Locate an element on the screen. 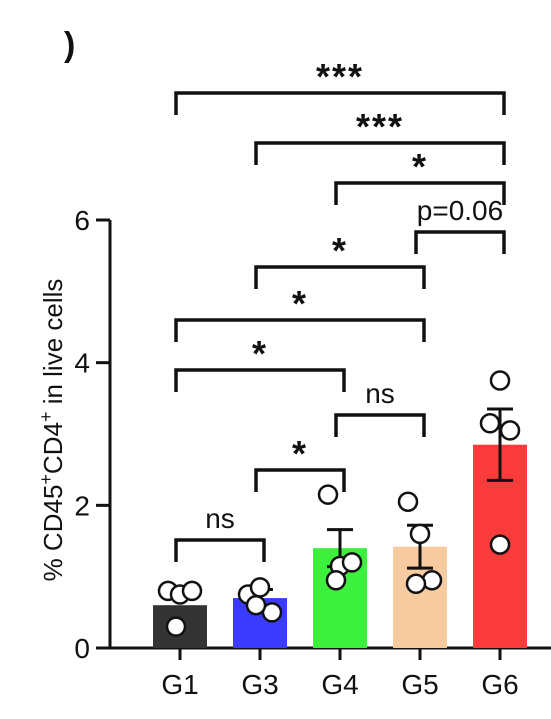  x-tick-label: G3 is located at coordinates (259, 684).